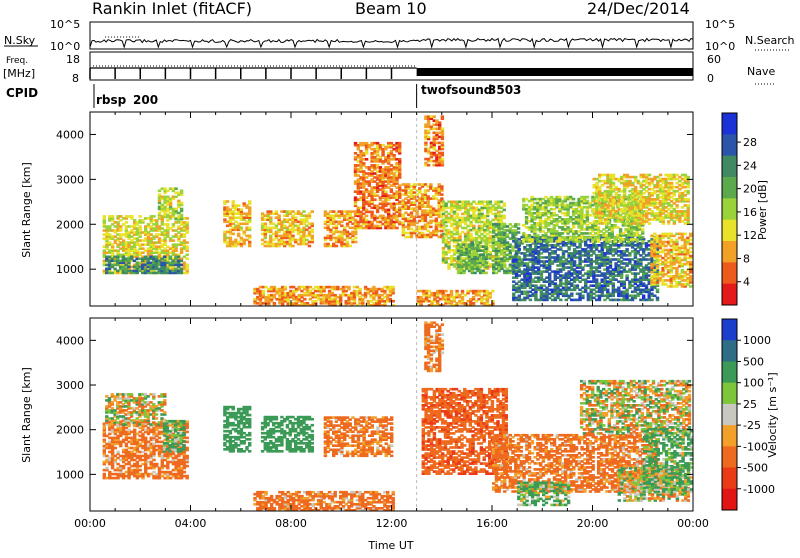 This screenshot has width=800, height=558. I want to click on nsky-trace, so click(391, 42).